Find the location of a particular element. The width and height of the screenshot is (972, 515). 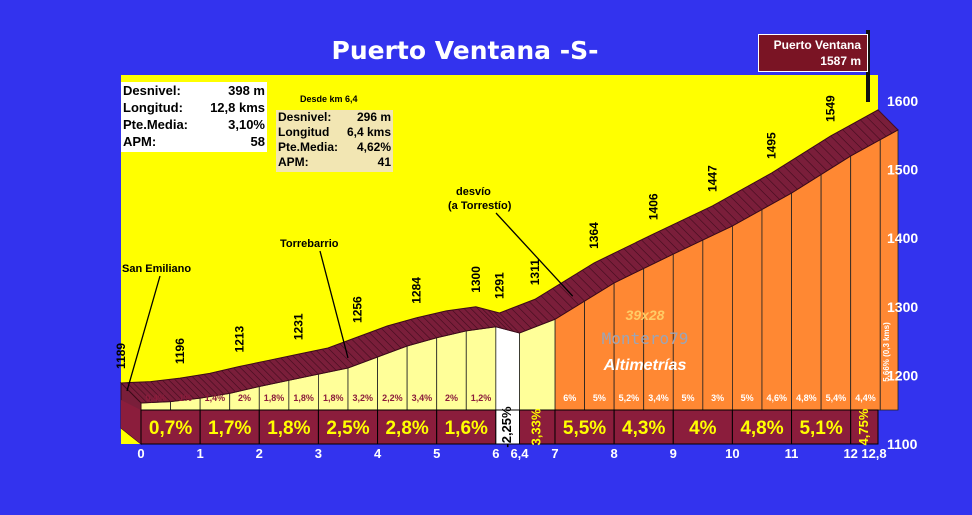

km-gradient-label: 4,75% is located at coordinates (863, 426).